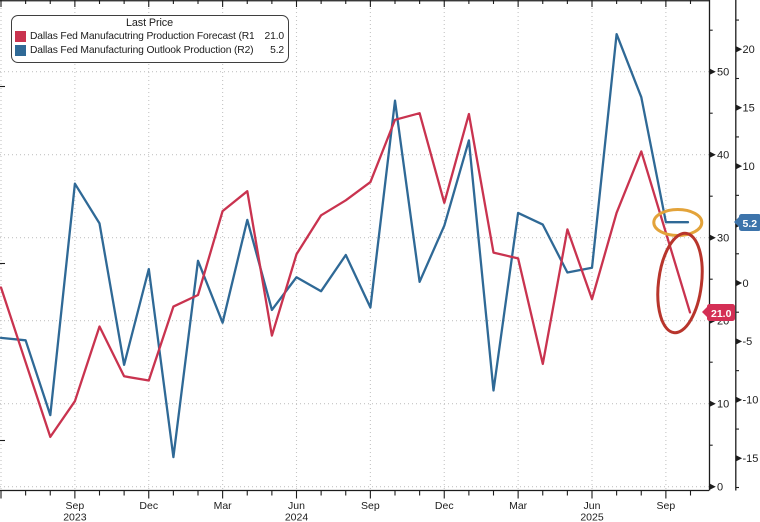 The width and height of the screenshot is (760, 522). What do you see at coordinates (20, 50) in the screenshot?
I see `legend-swatch-blue` at bounding box center [20, 50].